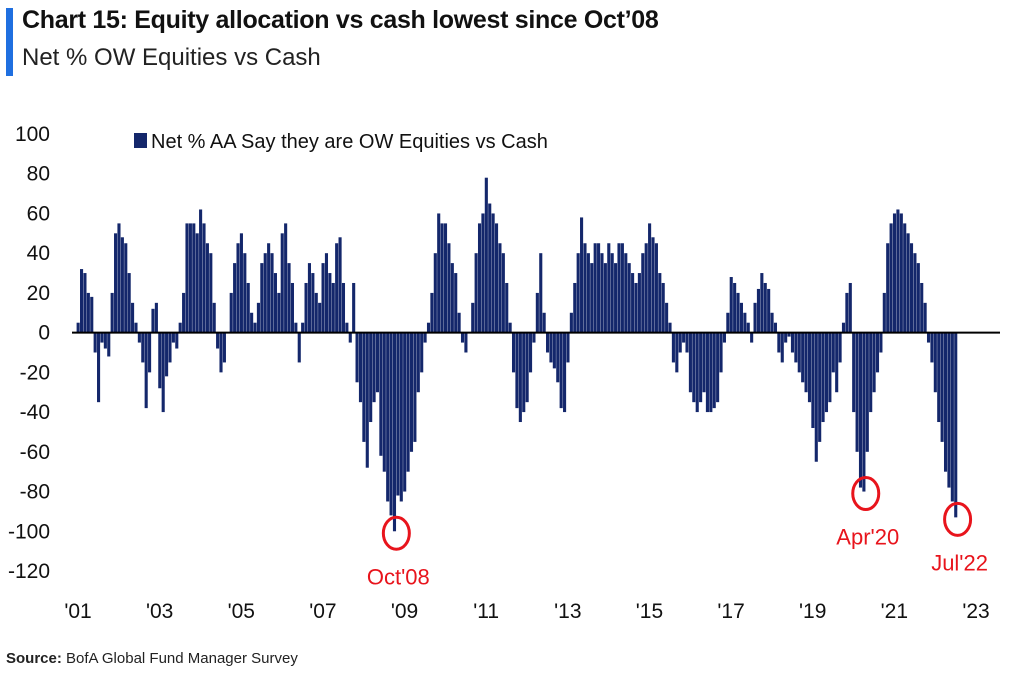  What do you see at coordinates (894, 611) in the screenshot?
I see `x-tick-label: '21` at bounding box center [894, 611].